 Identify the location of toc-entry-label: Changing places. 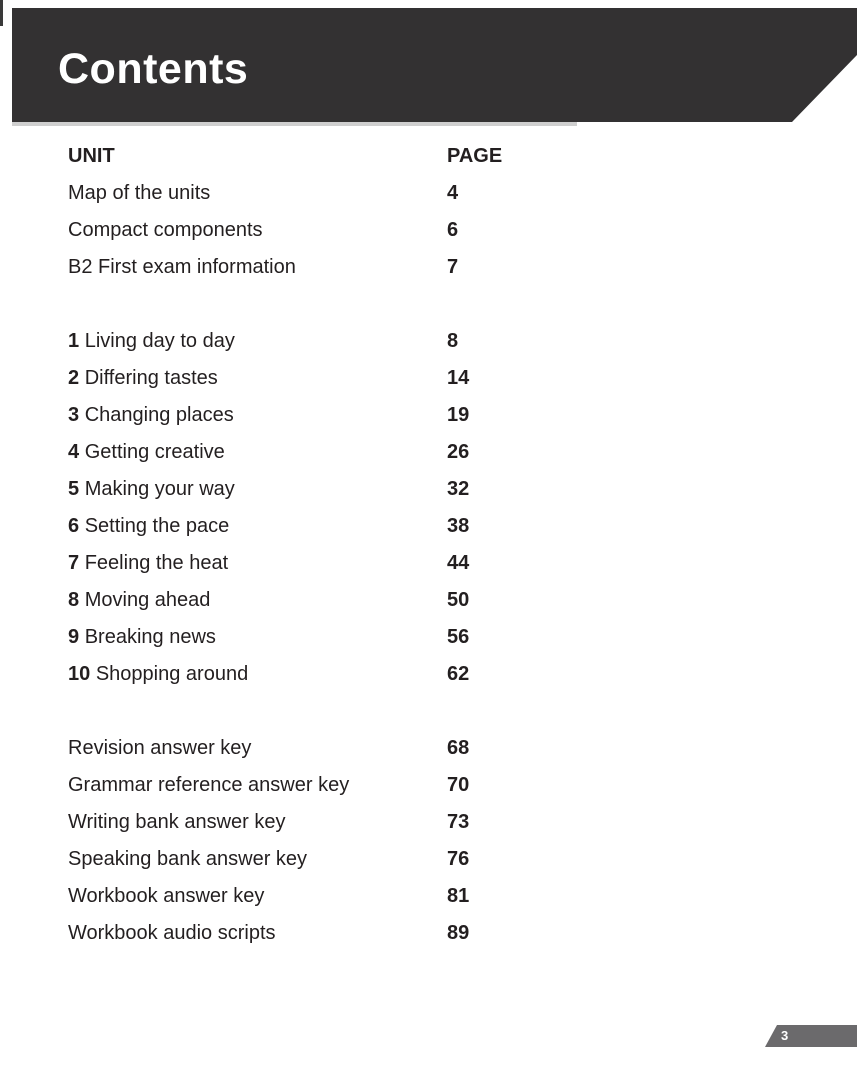
(159, 415).